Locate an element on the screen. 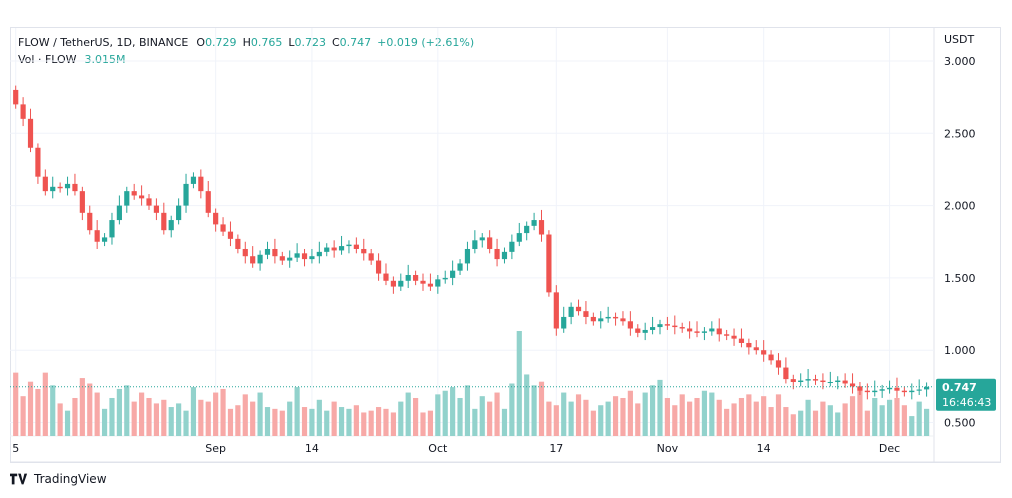 This screenshot has width=1012, height=498. tradingview-logo-icon is located at coordinates (19, 479).